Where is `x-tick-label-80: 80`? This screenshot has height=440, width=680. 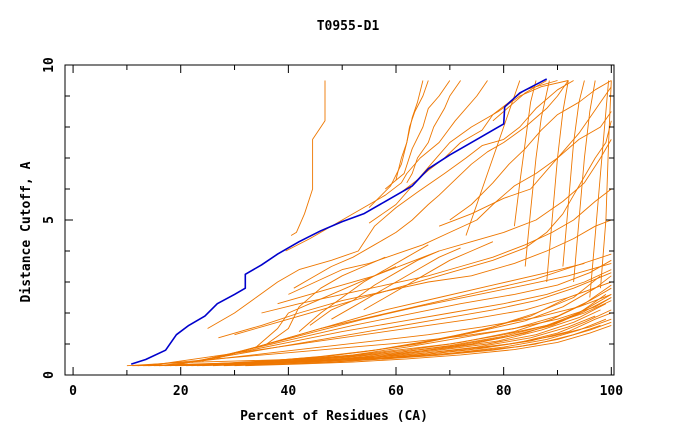
x-tick-label-80: 80 is located at coordinates (504, 391).